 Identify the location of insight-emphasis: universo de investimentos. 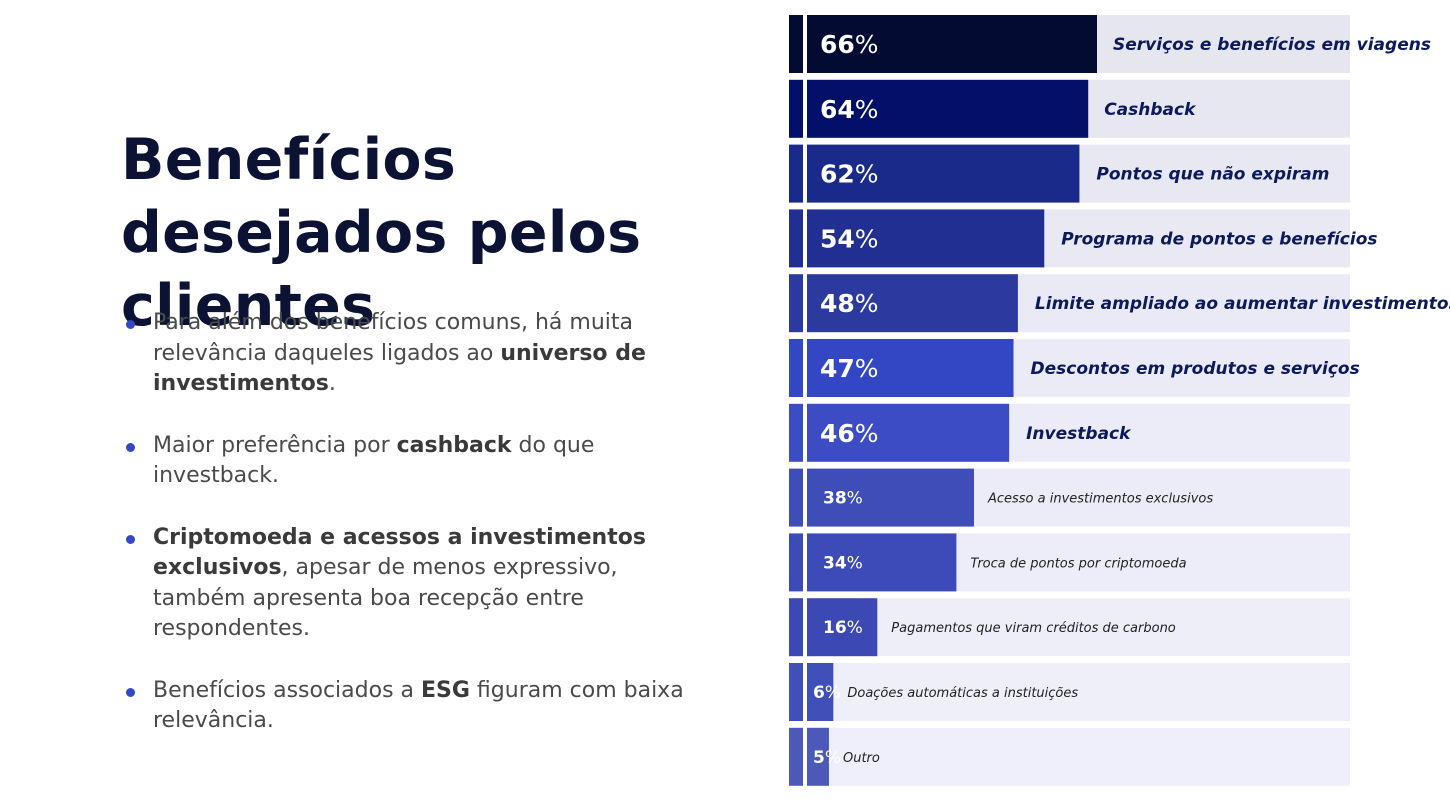
(399, 368).